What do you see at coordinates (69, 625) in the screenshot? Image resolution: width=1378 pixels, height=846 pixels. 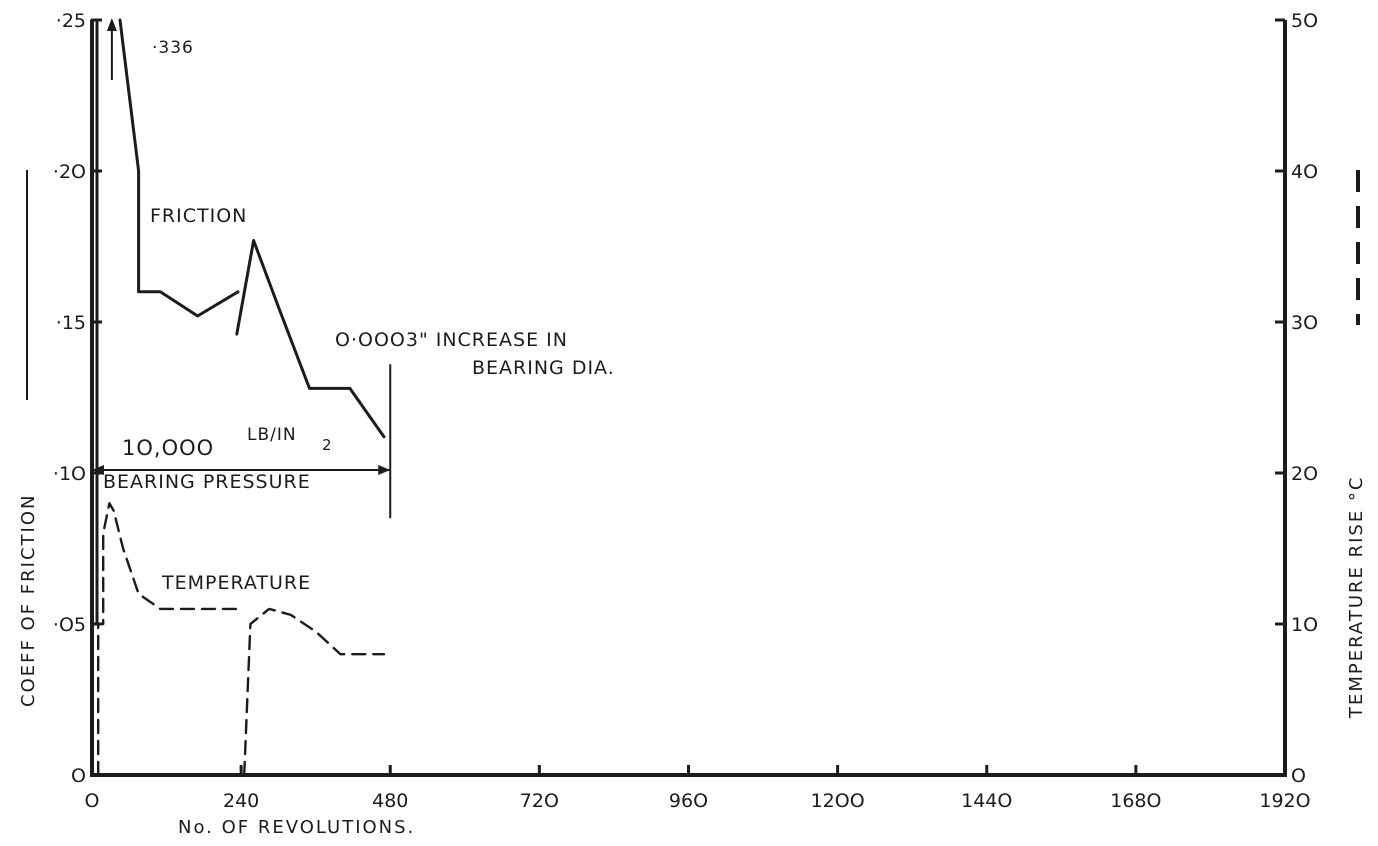 I see `y-tick-label: ·O5` at bounding box center [69, 625].